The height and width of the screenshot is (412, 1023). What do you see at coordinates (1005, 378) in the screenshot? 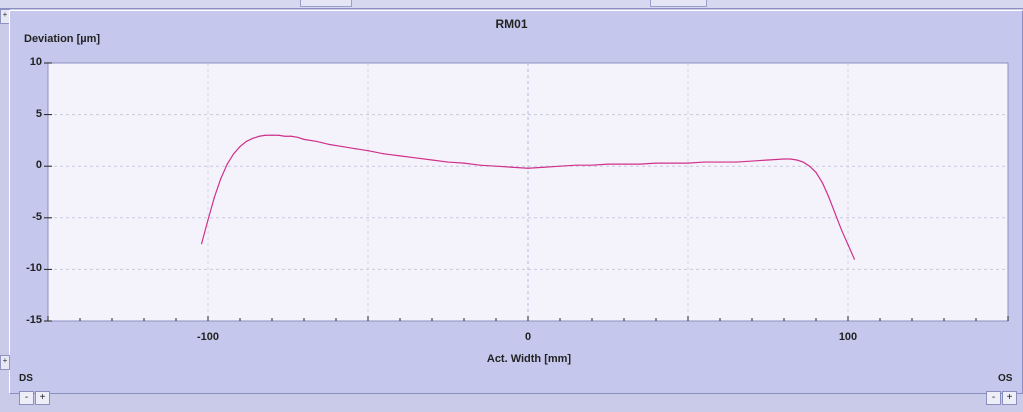
I see `os-label: OS` at bounding box center [1005, 378].